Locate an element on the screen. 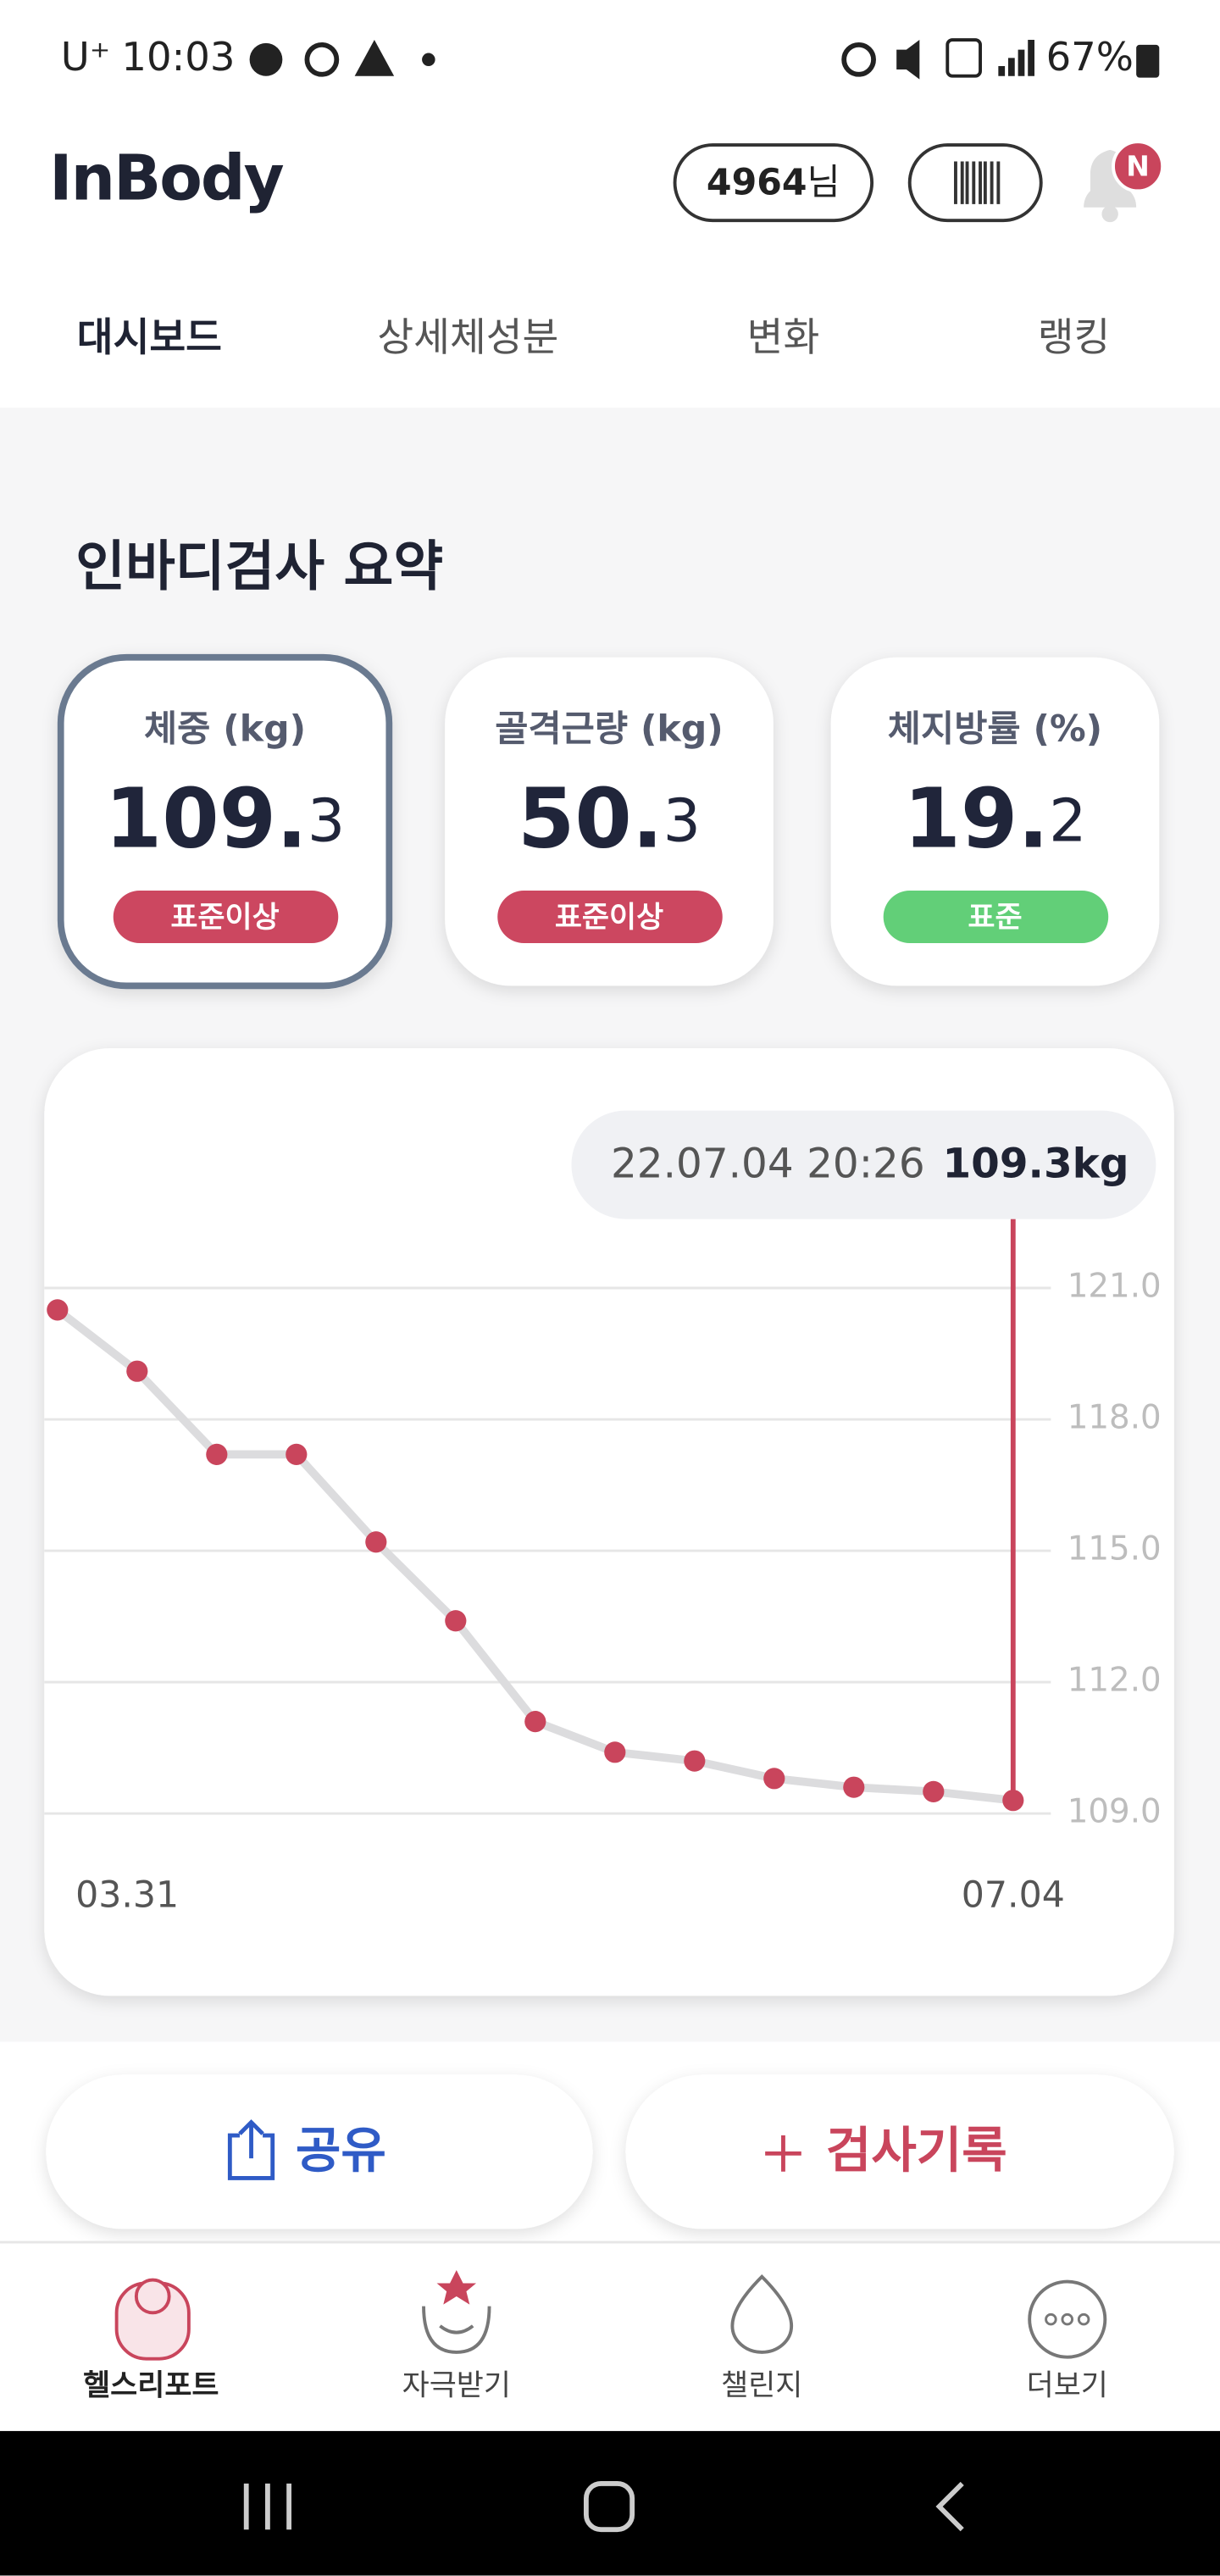  summary-card: 체지방률 (%) 19.2 표준 is located at coordinates (995, 821).